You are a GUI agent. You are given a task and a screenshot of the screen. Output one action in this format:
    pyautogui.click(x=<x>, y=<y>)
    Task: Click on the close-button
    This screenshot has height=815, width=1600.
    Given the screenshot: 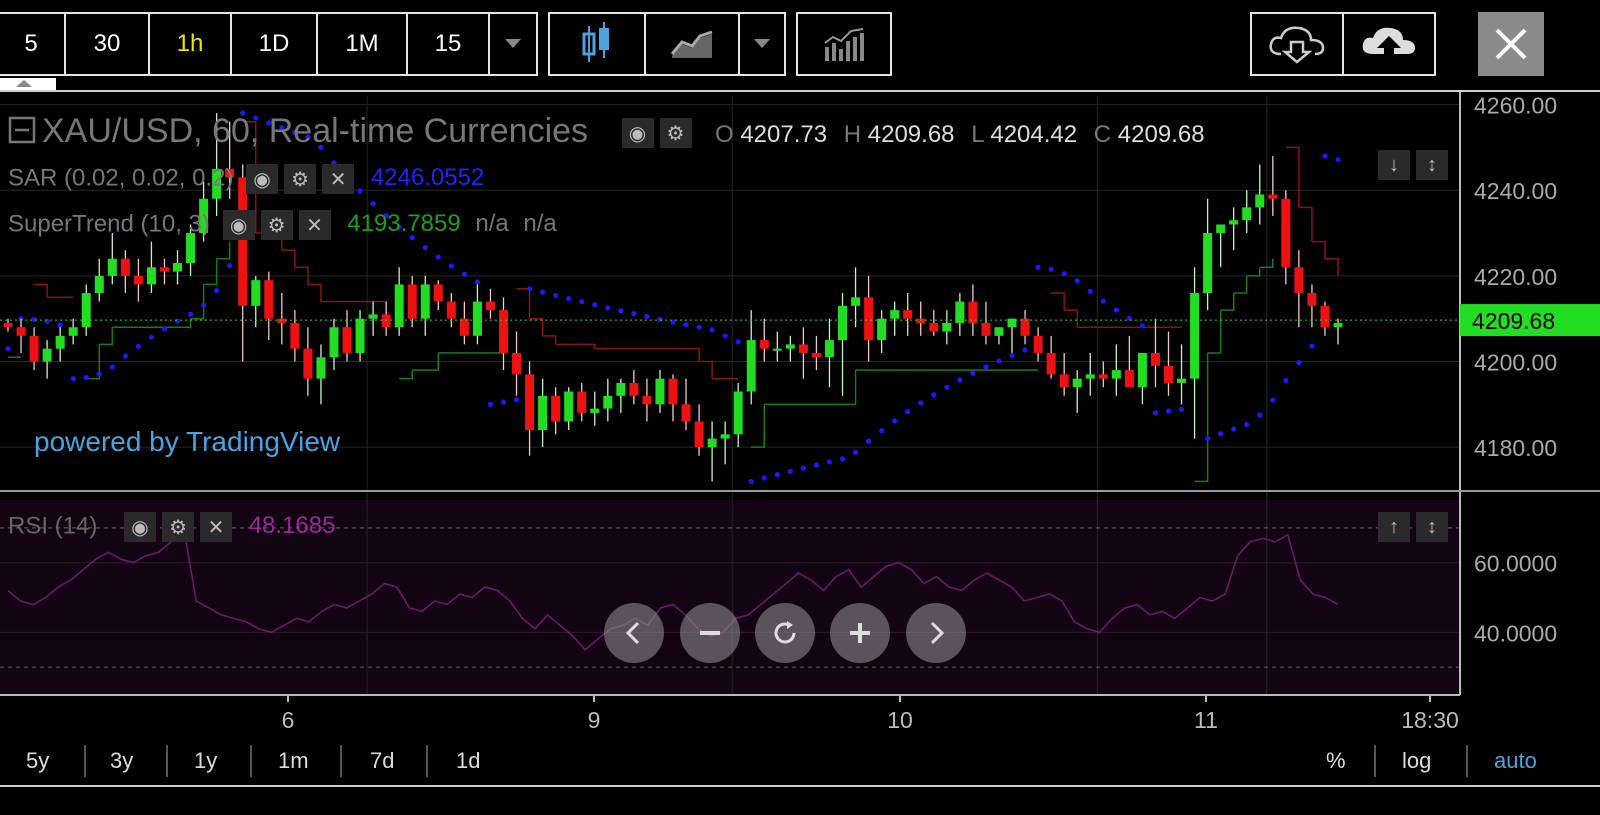 What is the action you would take?
    pyautogui.click(x=1511, y=44)
    